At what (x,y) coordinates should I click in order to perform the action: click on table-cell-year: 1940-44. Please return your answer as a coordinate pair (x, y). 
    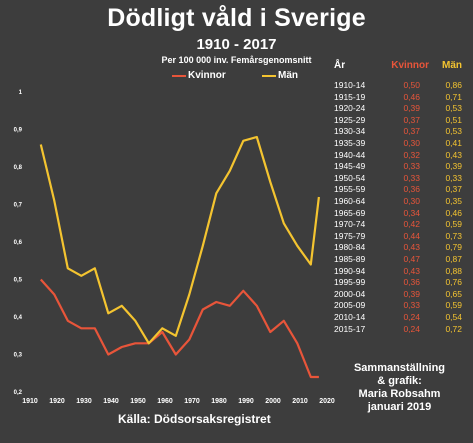
    Looking at the image, I should click on (350, 154).